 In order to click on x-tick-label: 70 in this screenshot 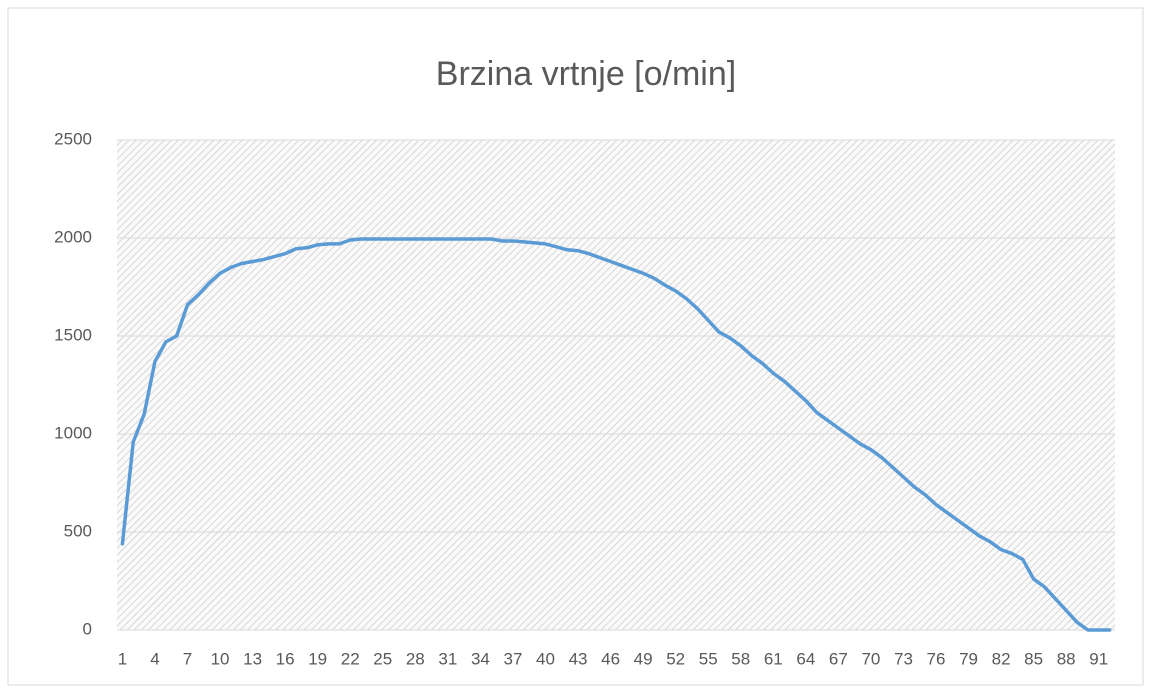, I will do `click(870, 658)`.